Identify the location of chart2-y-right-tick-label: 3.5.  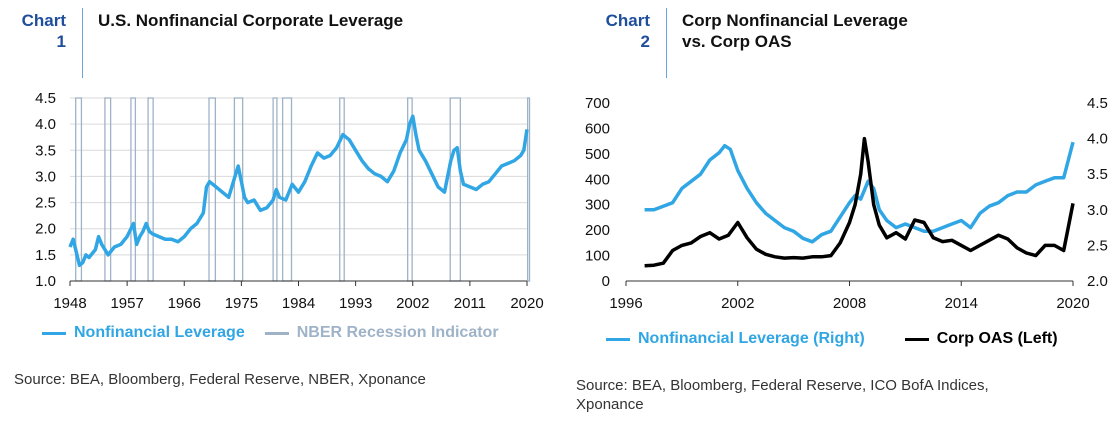
(1097, 174).